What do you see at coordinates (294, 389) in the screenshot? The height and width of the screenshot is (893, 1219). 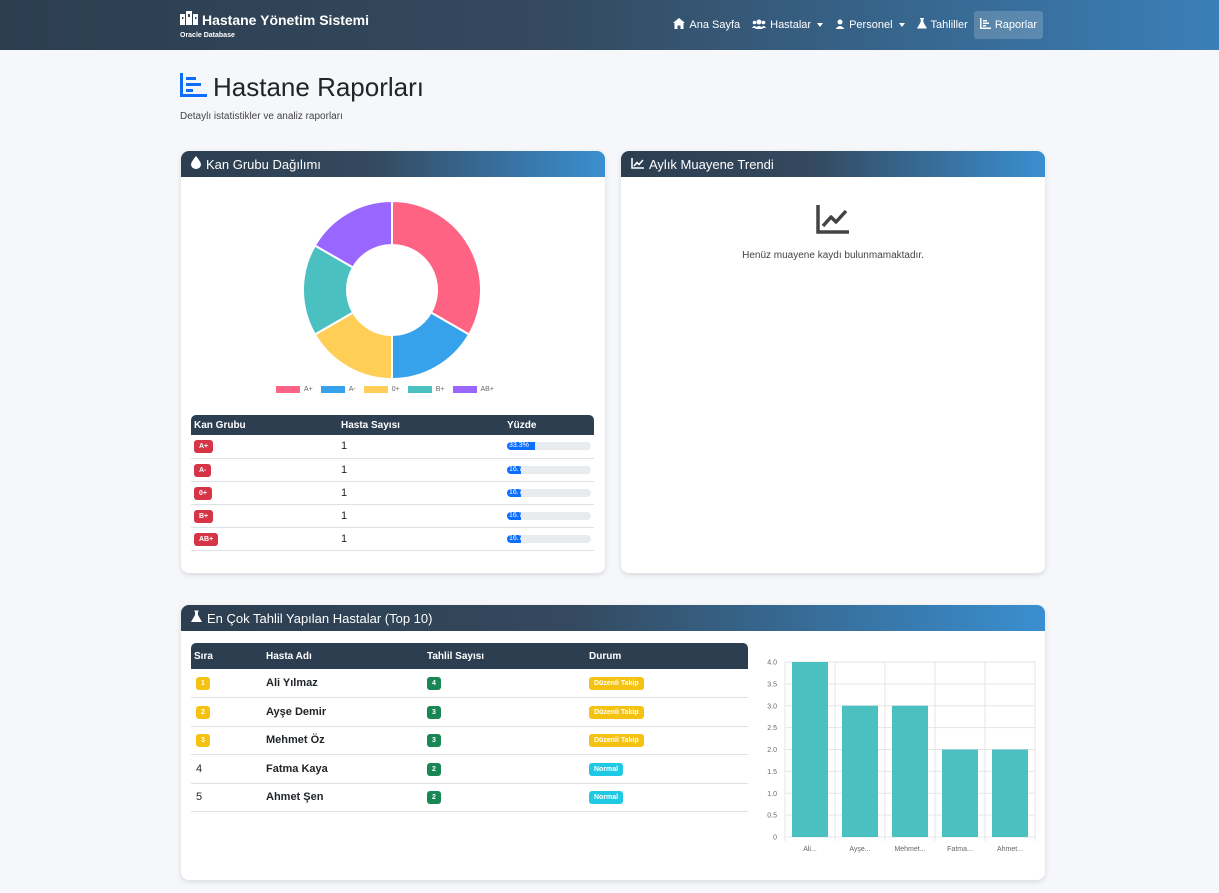 I see `legend-item: A+` at bounding box center [294, 389].